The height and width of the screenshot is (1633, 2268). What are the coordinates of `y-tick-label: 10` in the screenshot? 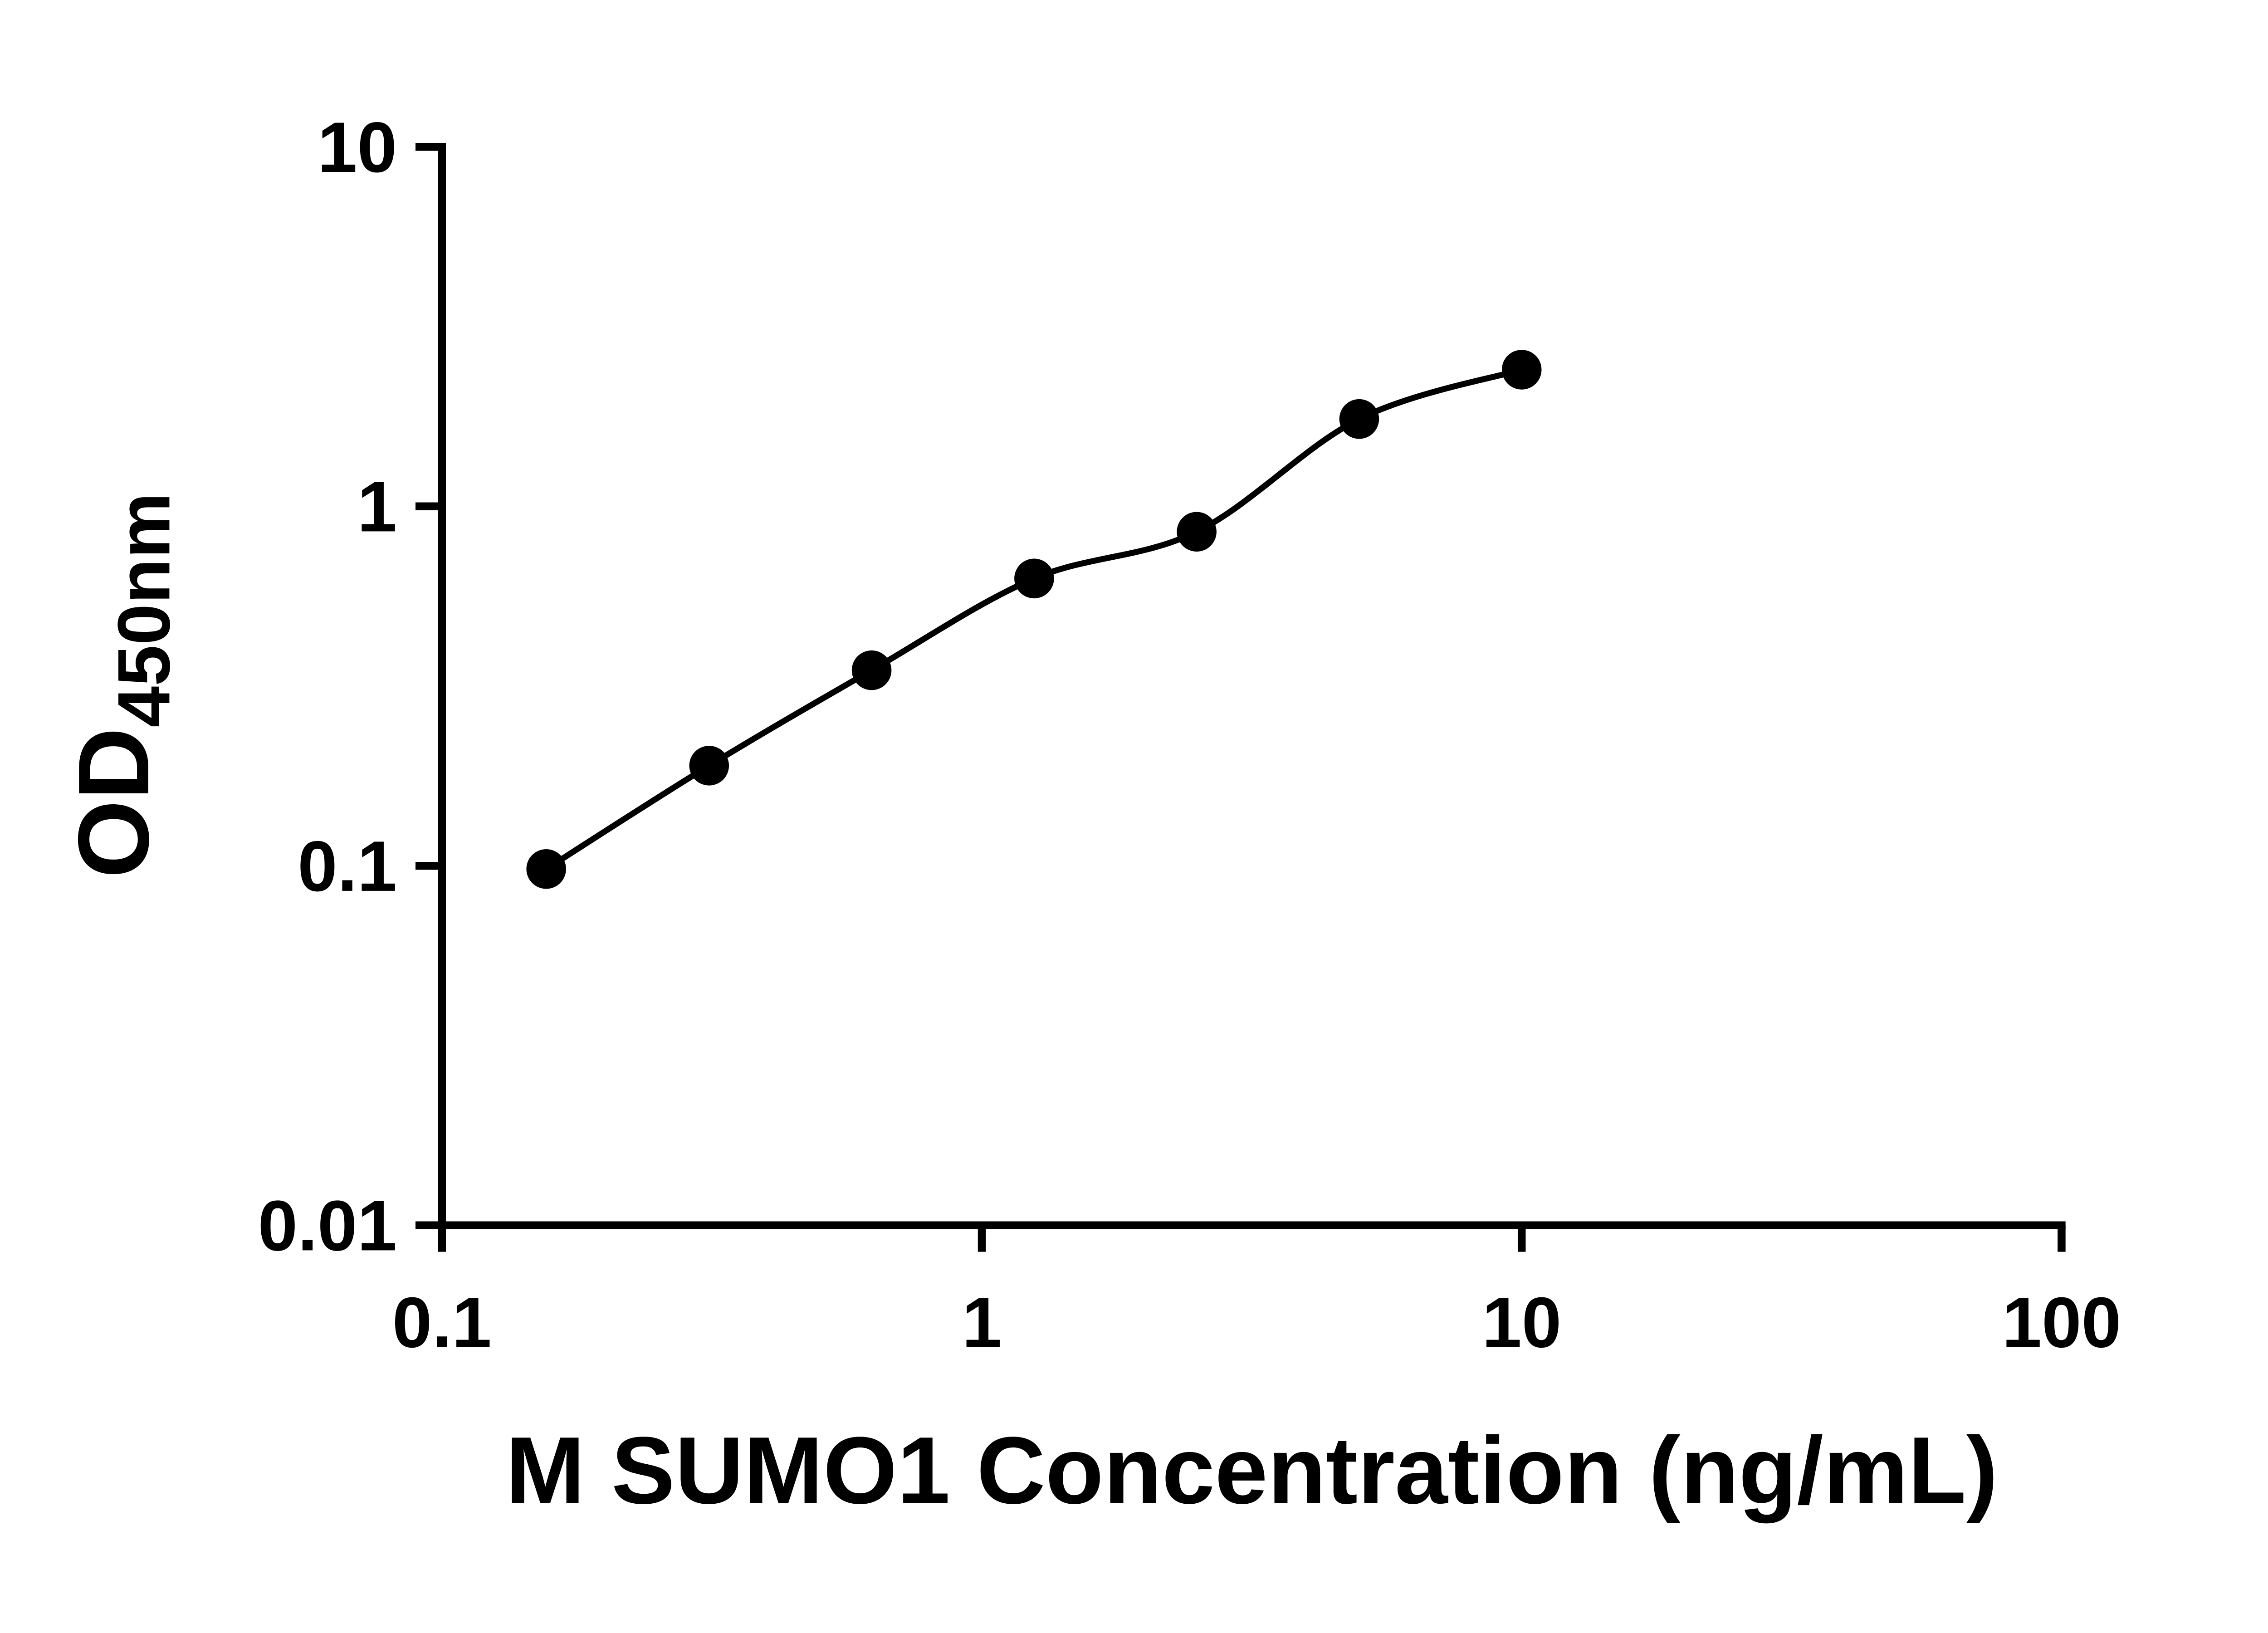 It's located at (358, 147).